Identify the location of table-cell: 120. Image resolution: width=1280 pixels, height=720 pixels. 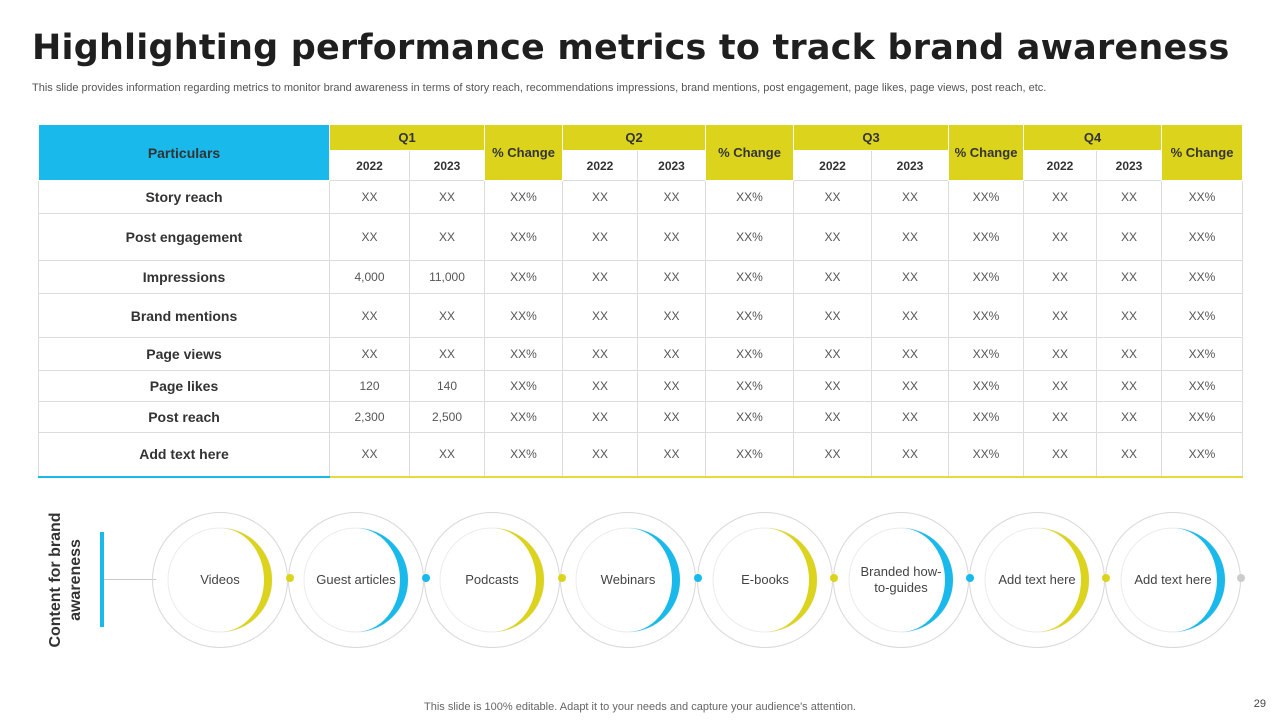
(369, 386).